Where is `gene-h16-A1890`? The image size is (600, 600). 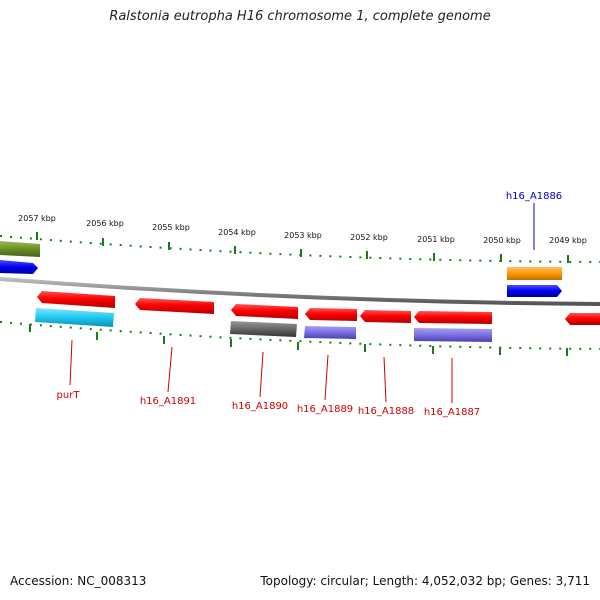
gene-h16-A1890 is located at coordinates (264, 311).